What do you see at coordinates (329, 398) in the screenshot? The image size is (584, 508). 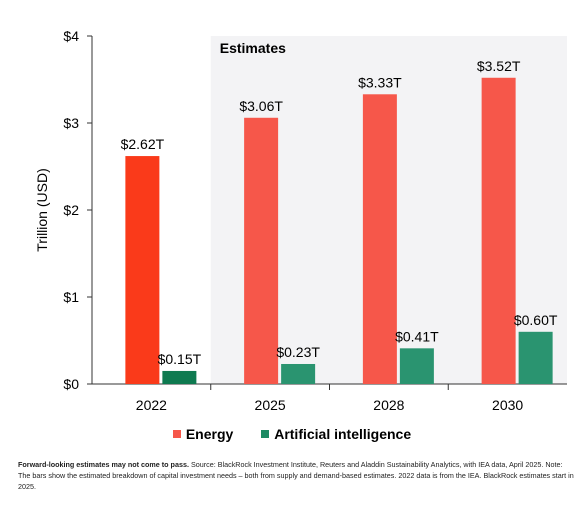 I see `x-axis-ticks: 2022 2025 2028 2030` at bounding box center [329, 398].